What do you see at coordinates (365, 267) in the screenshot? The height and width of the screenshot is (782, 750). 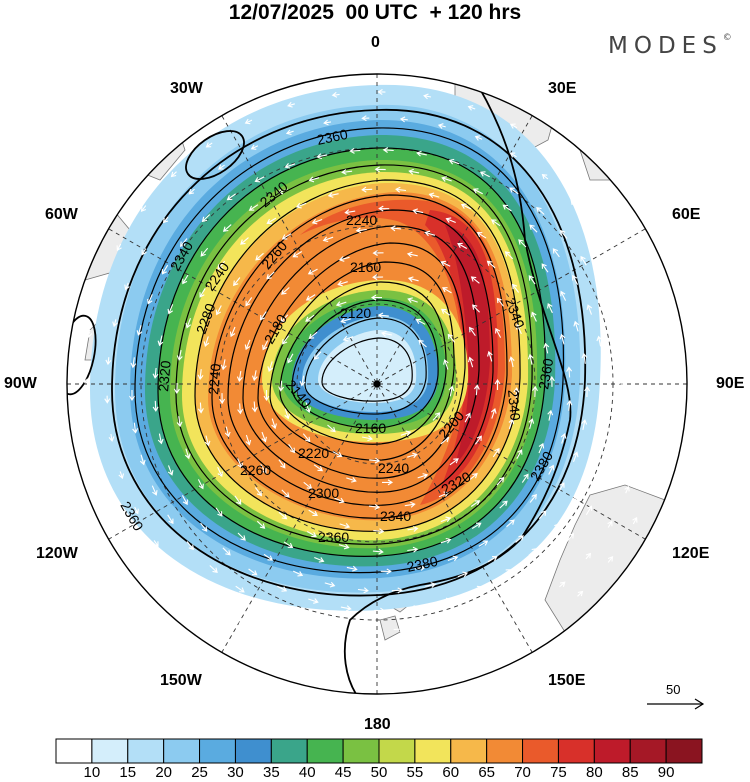 I see `contour-label: 2160` at bounding box center [365, 267].